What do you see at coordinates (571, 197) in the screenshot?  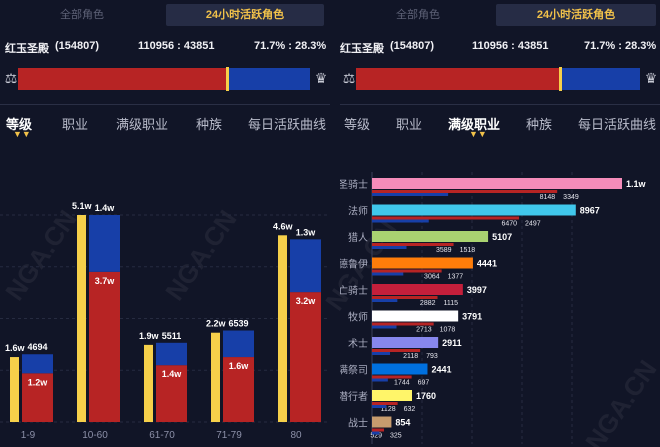 I see `alliance-label: 3349` at bounding box center [571, 197].